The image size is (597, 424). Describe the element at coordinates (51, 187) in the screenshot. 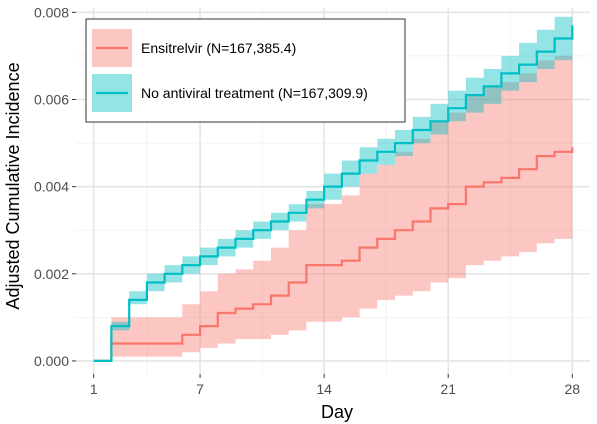

I see `y-tick-label: 0.004` at that location.